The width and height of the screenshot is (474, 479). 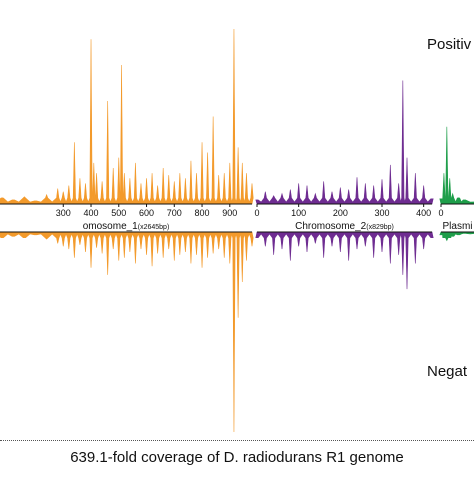 I want to click on chromosome-2-tick-label-400: 400, so click(x=423, y=213).